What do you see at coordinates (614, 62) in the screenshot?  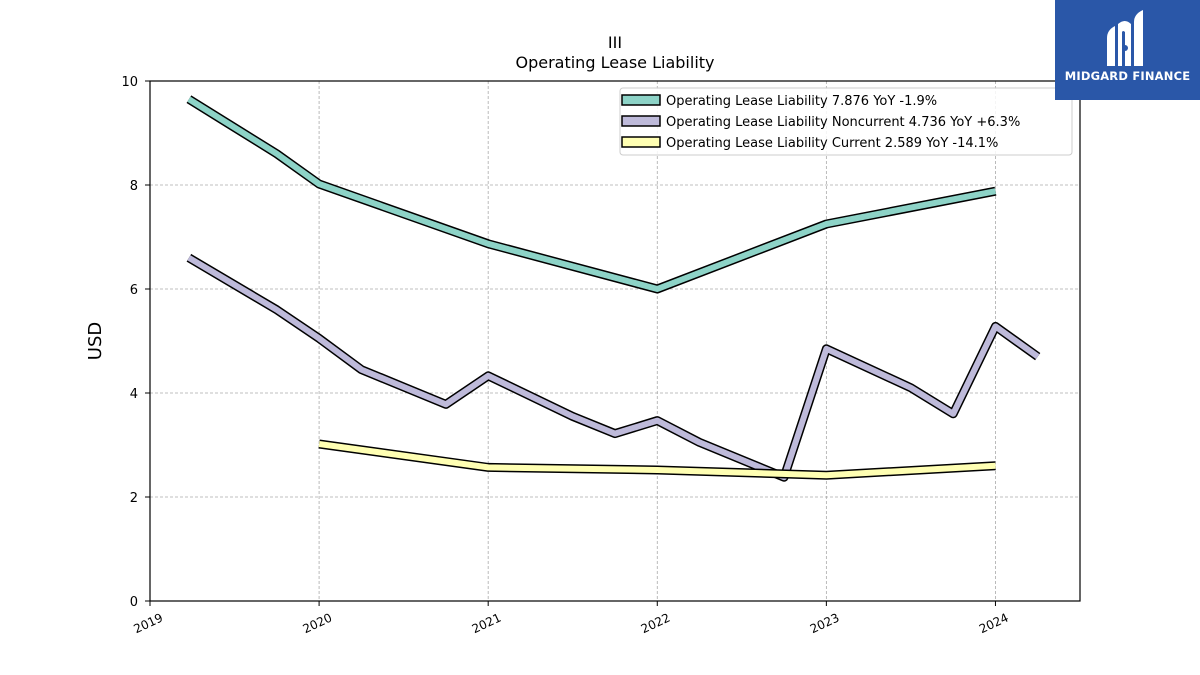 I see `chart-title: Operating Lease Liability` at bounding box center [614, 62].